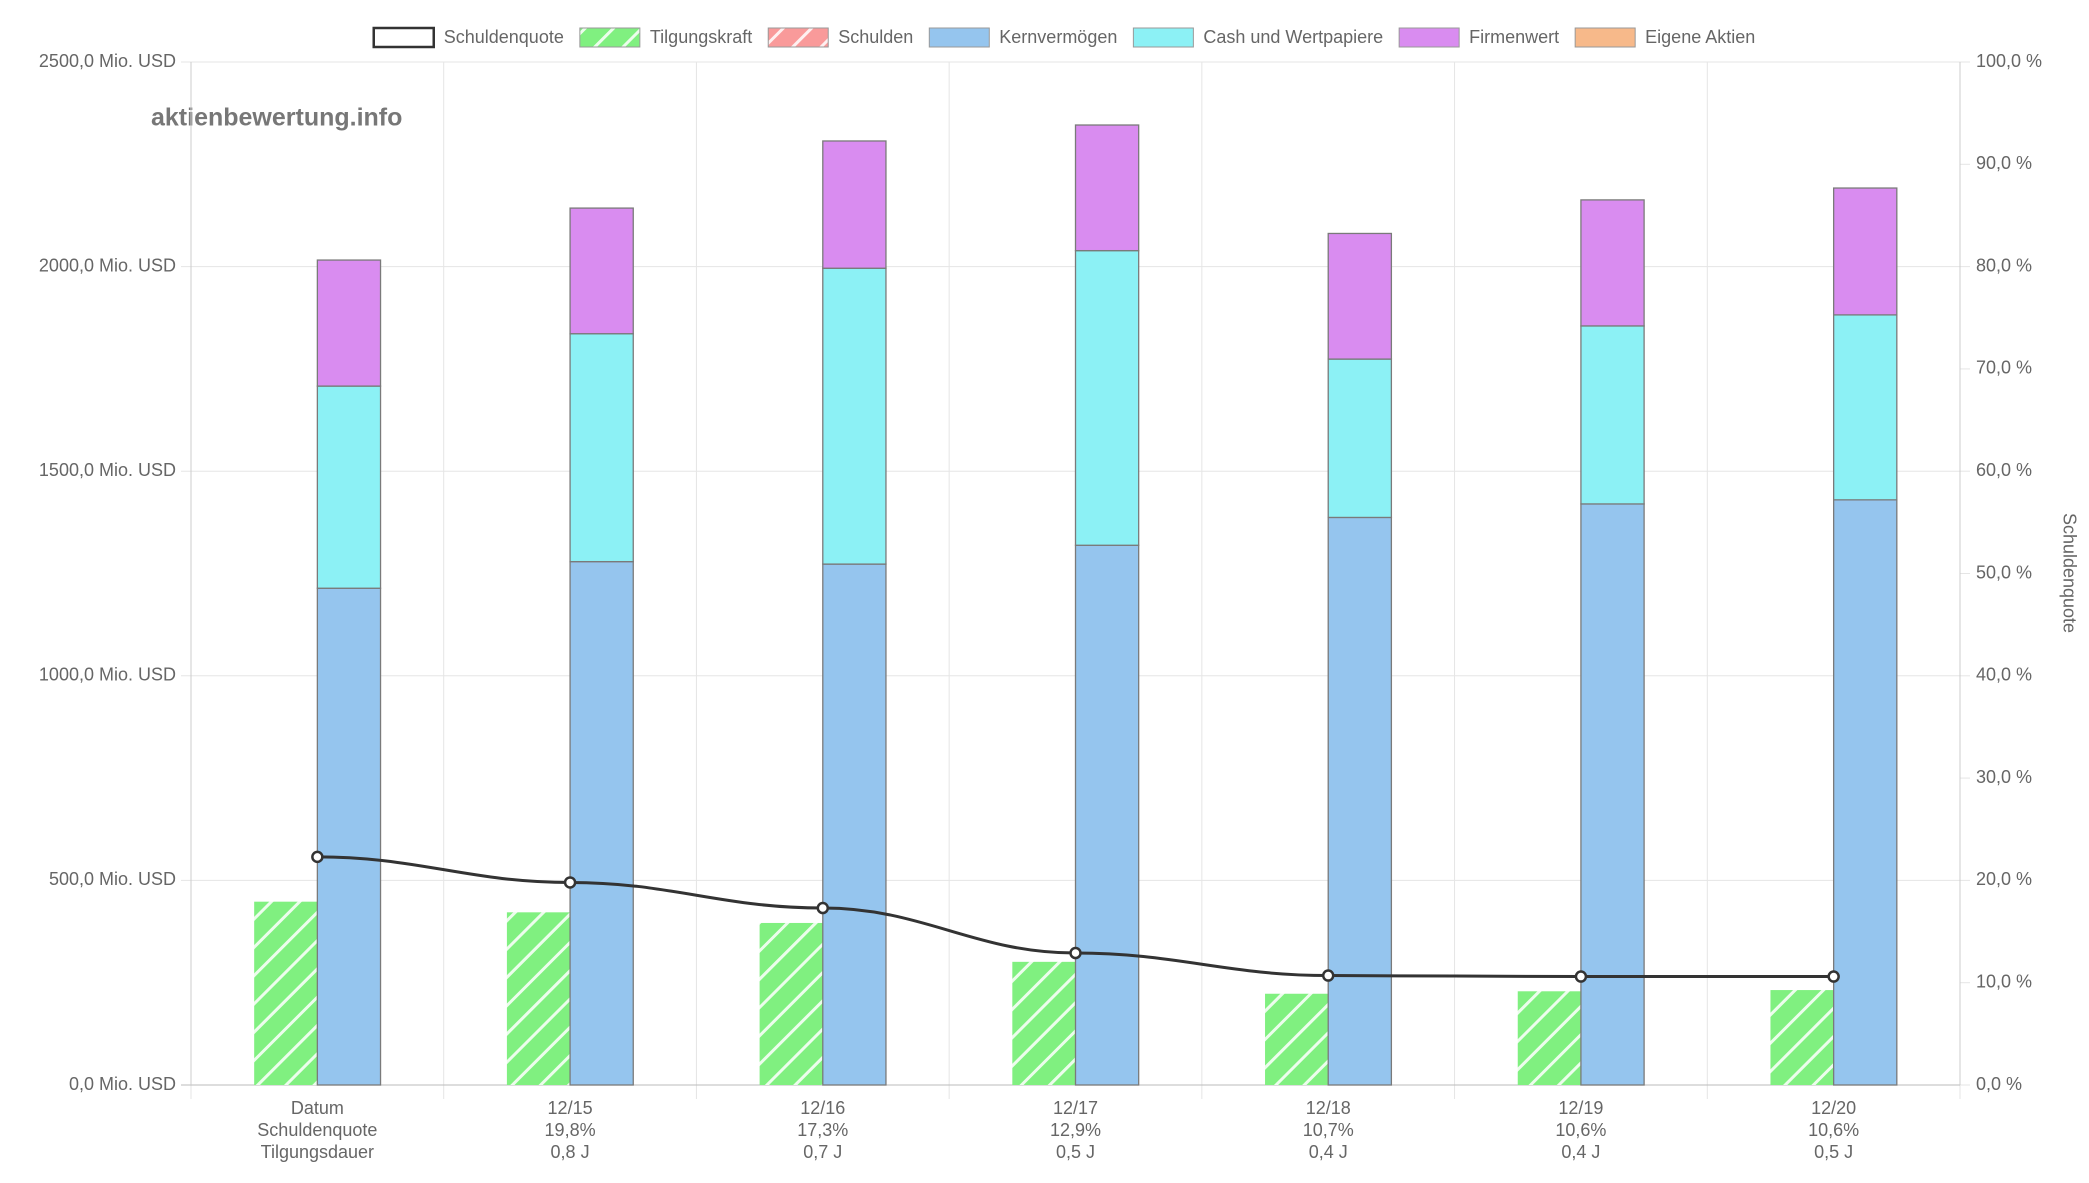 The width and height of the screenshot is (2089, 1183). What do you see at coordinates (822, 1108) in the screenshot?
I see `x-tick-label: 12/16` at bounding box center [822, 1108].